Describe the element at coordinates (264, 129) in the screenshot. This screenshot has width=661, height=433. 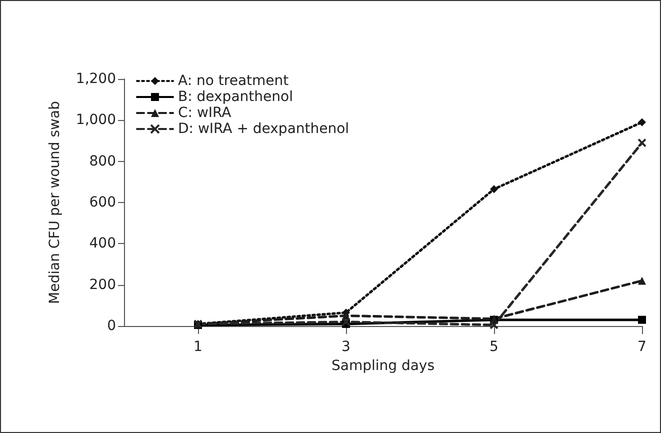
I see `legend-label: D: wIRA + dexpanthenol` at that location.